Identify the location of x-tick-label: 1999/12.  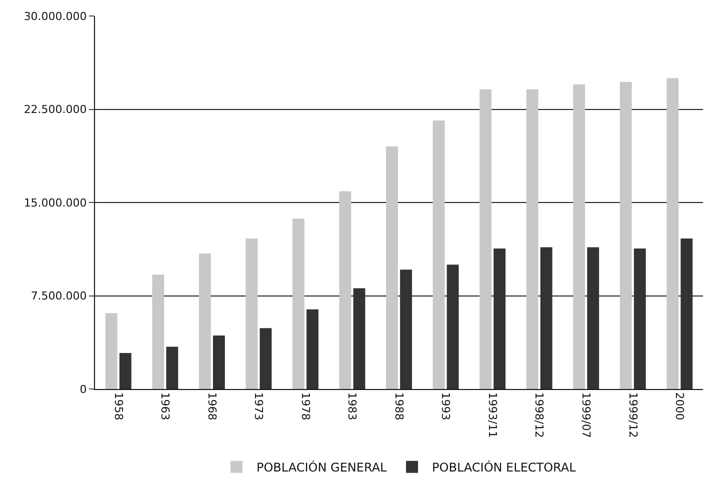
(633, 415).